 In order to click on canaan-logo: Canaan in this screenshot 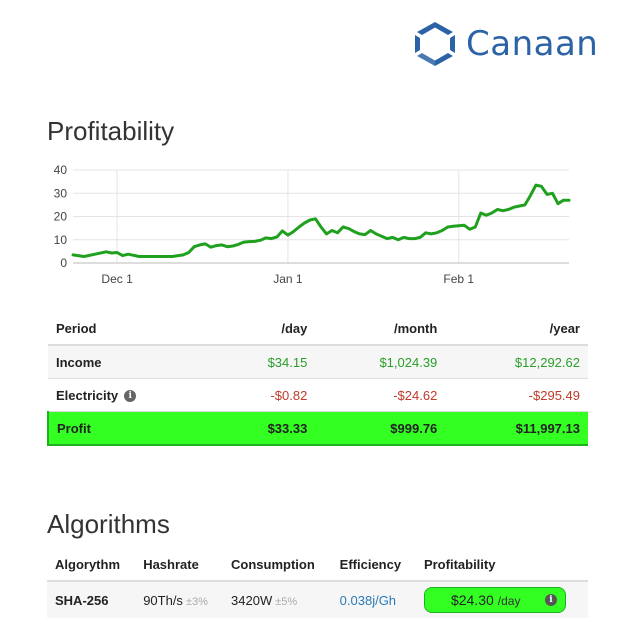, I will do `click(510, 44)`.